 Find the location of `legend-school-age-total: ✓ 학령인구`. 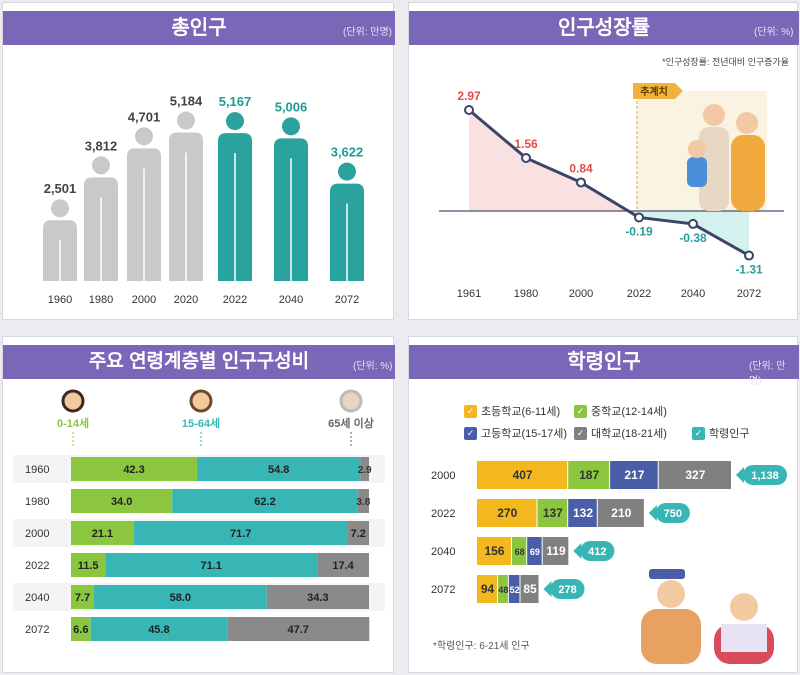

legend-school-age-total: ✓ 학령인구 is located at coordinates (720, 433).